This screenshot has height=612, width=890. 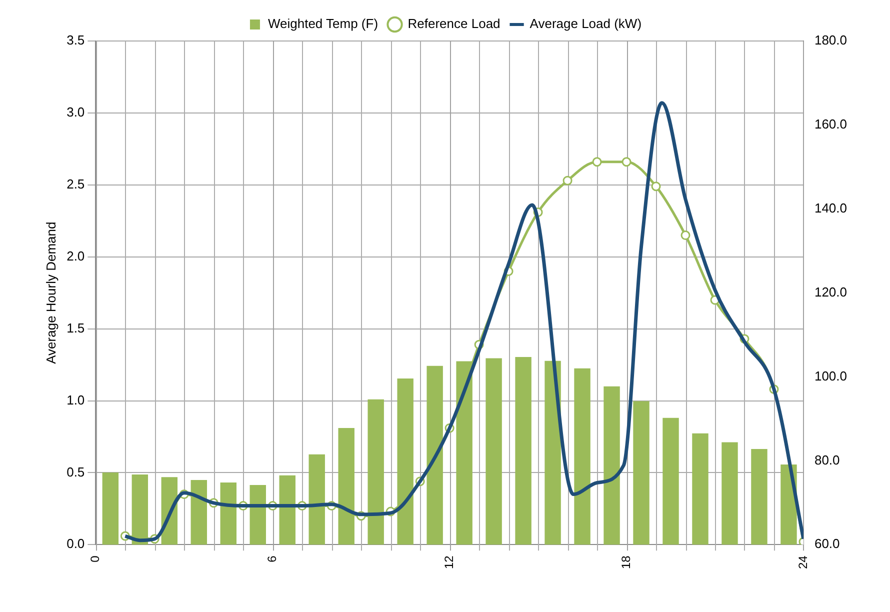 I want to click on y-tick-label: 2.0, so click(x=75, y=256).